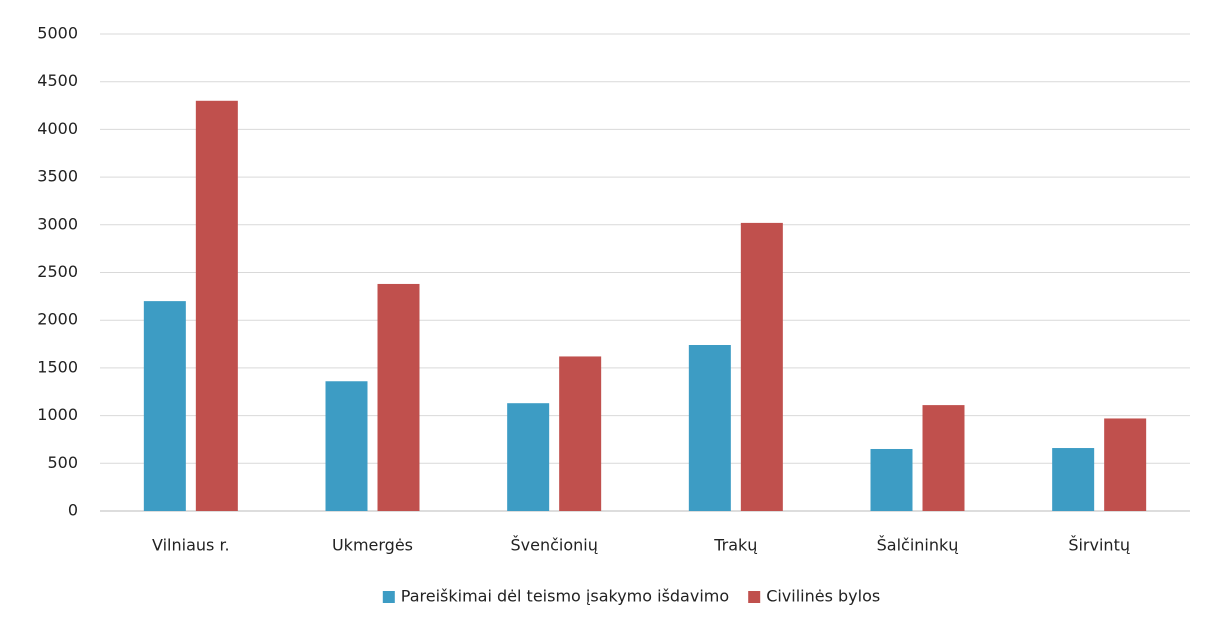 Image resolution: width=1217 pixels, height=632 pixels. What do you see at coordinates (57, 414) in the screenshot?
I see `y-tick-label: 1000` at bounding box center [57, 414].